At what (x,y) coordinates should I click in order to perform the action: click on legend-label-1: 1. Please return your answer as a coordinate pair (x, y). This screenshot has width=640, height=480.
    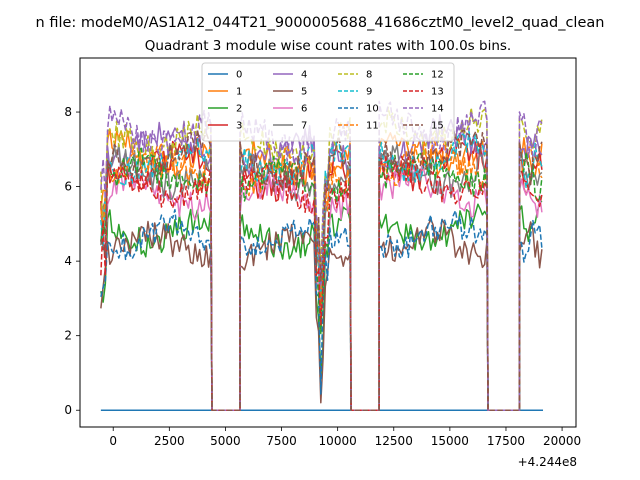
    Looking at the image, I should click on (239, 92).